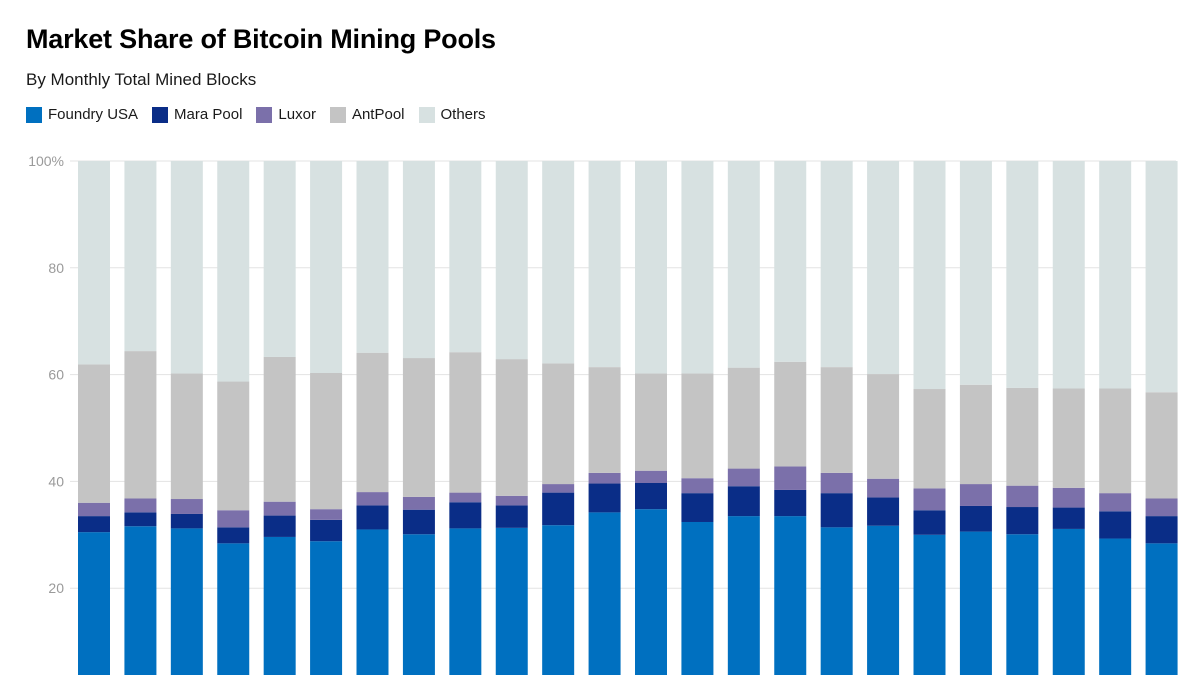  Describe the element at coordinates (82, 114) in the screenshot. I see `legend-item-foundry-usa: Foundry USA` at that location.